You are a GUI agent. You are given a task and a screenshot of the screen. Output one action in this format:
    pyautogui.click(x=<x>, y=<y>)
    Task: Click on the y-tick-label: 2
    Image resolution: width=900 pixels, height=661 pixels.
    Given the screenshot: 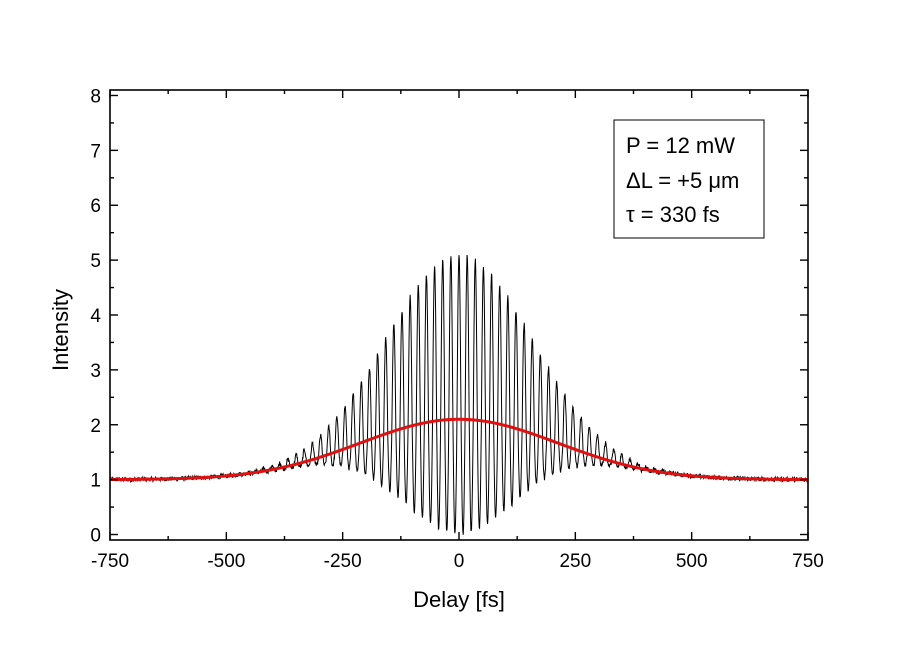 What is the action you would take?
    pyautogui.click(x=95, y=426)
    